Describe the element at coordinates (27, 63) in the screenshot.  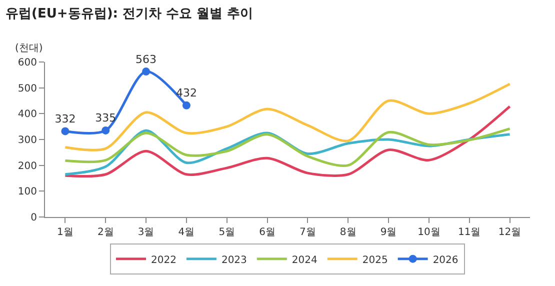
I see `y-tick-label: 600` at that location.